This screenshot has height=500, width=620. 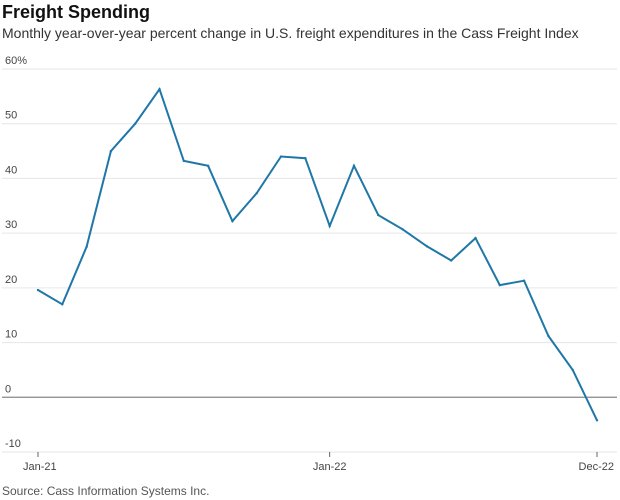 I want to click on y-tick-label-4: 30, so click(x=11, y=225).